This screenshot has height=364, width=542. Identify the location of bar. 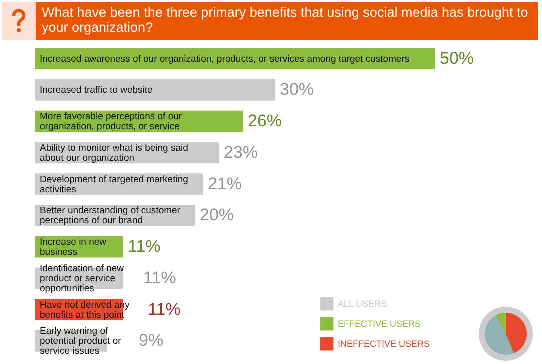
(155, 90).